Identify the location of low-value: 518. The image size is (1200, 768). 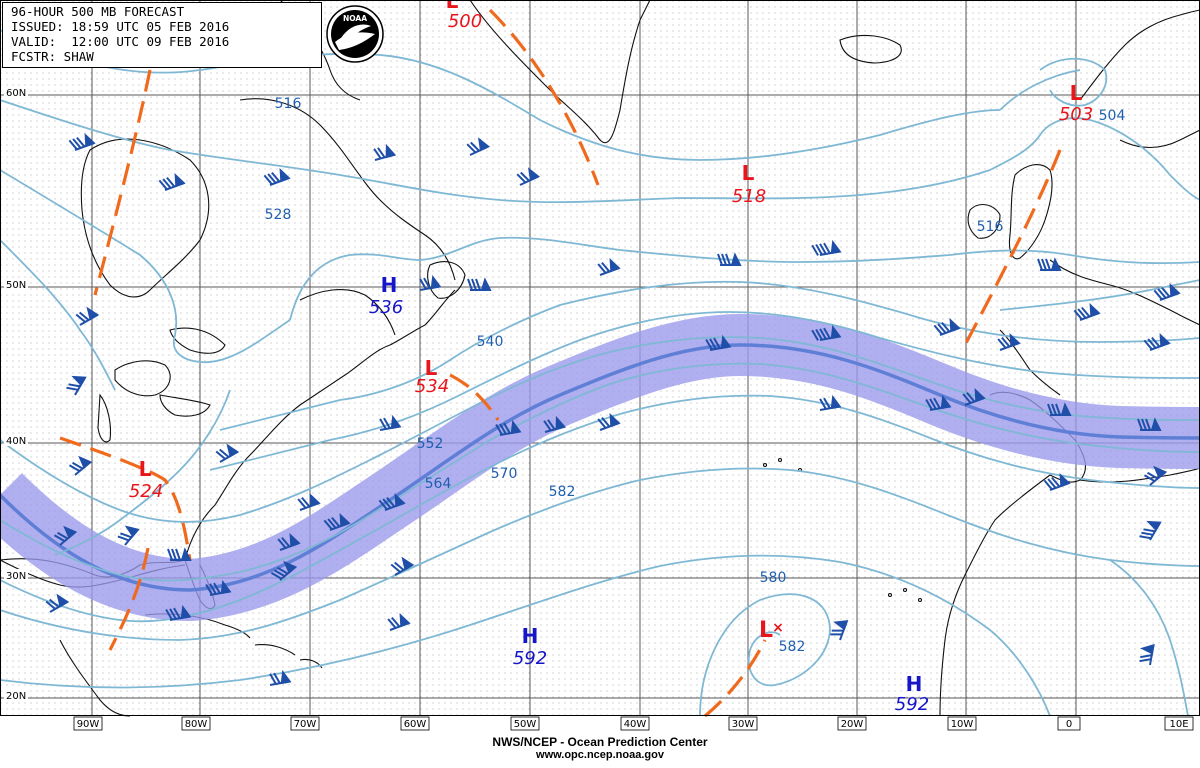
(749, 196).